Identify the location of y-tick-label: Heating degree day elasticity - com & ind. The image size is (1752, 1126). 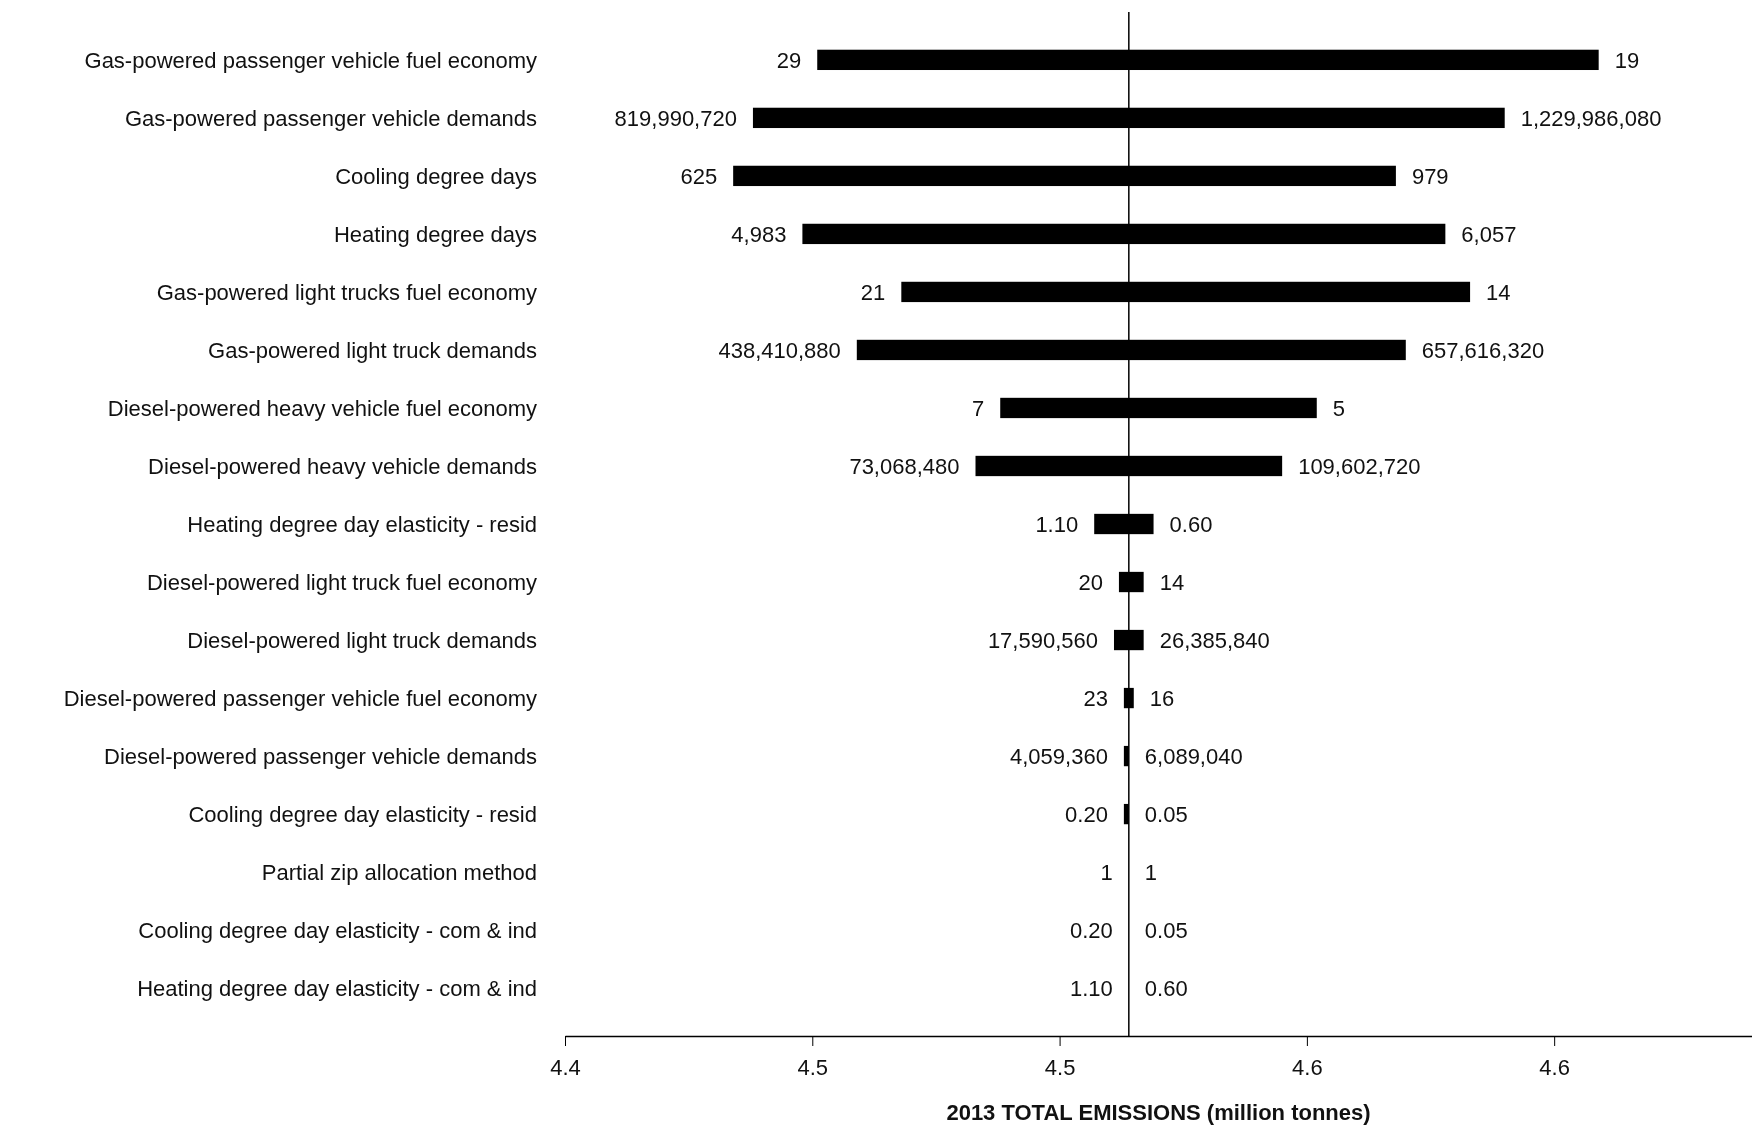
(337, 988).